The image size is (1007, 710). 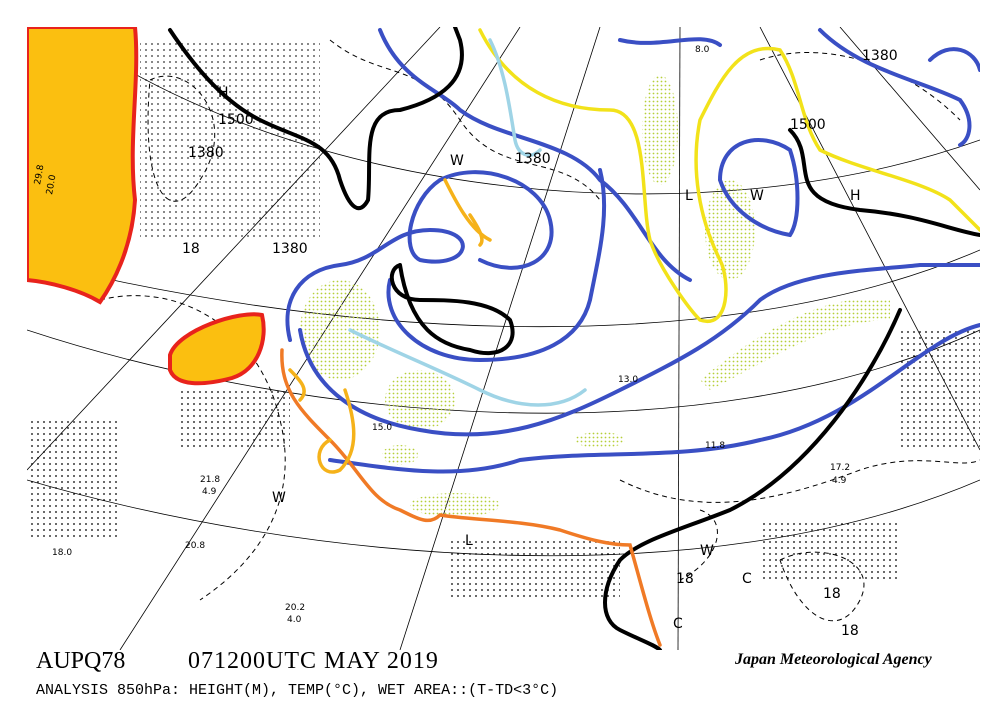 I want to click on map-label: 8.0, so click(x=702, y=50).